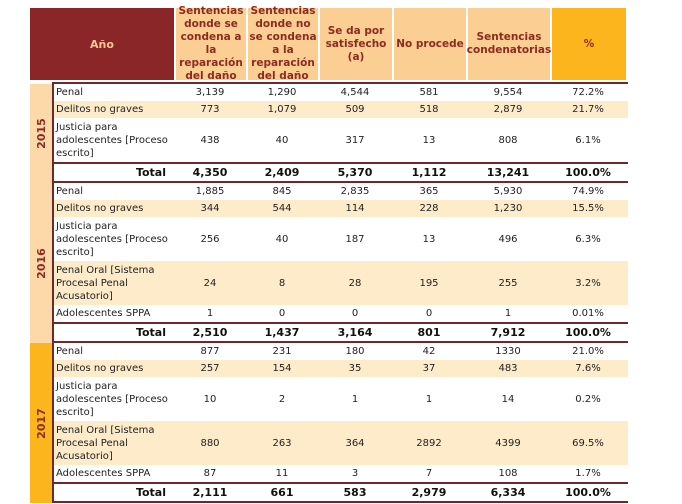  Describe the element at coordinates (355, 172) in the screenshot. I see `total-value: 5,370` at that location.